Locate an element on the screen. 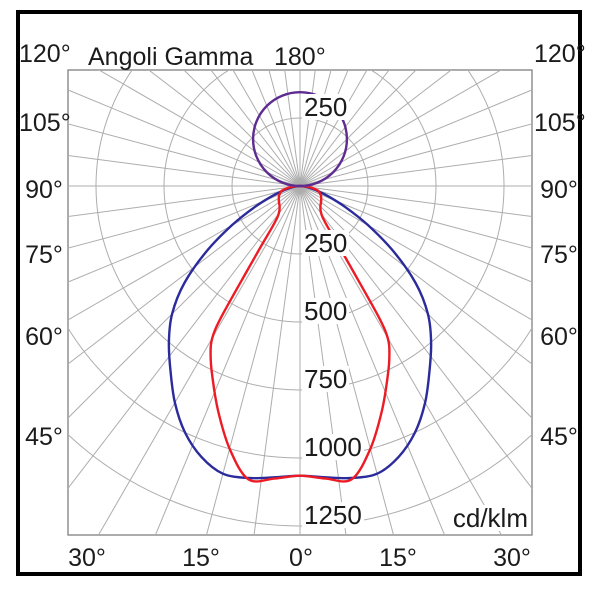 This screenshot has width=600, height=600. gamma-label-right-120: 120° is located at coordinates (560, 54).